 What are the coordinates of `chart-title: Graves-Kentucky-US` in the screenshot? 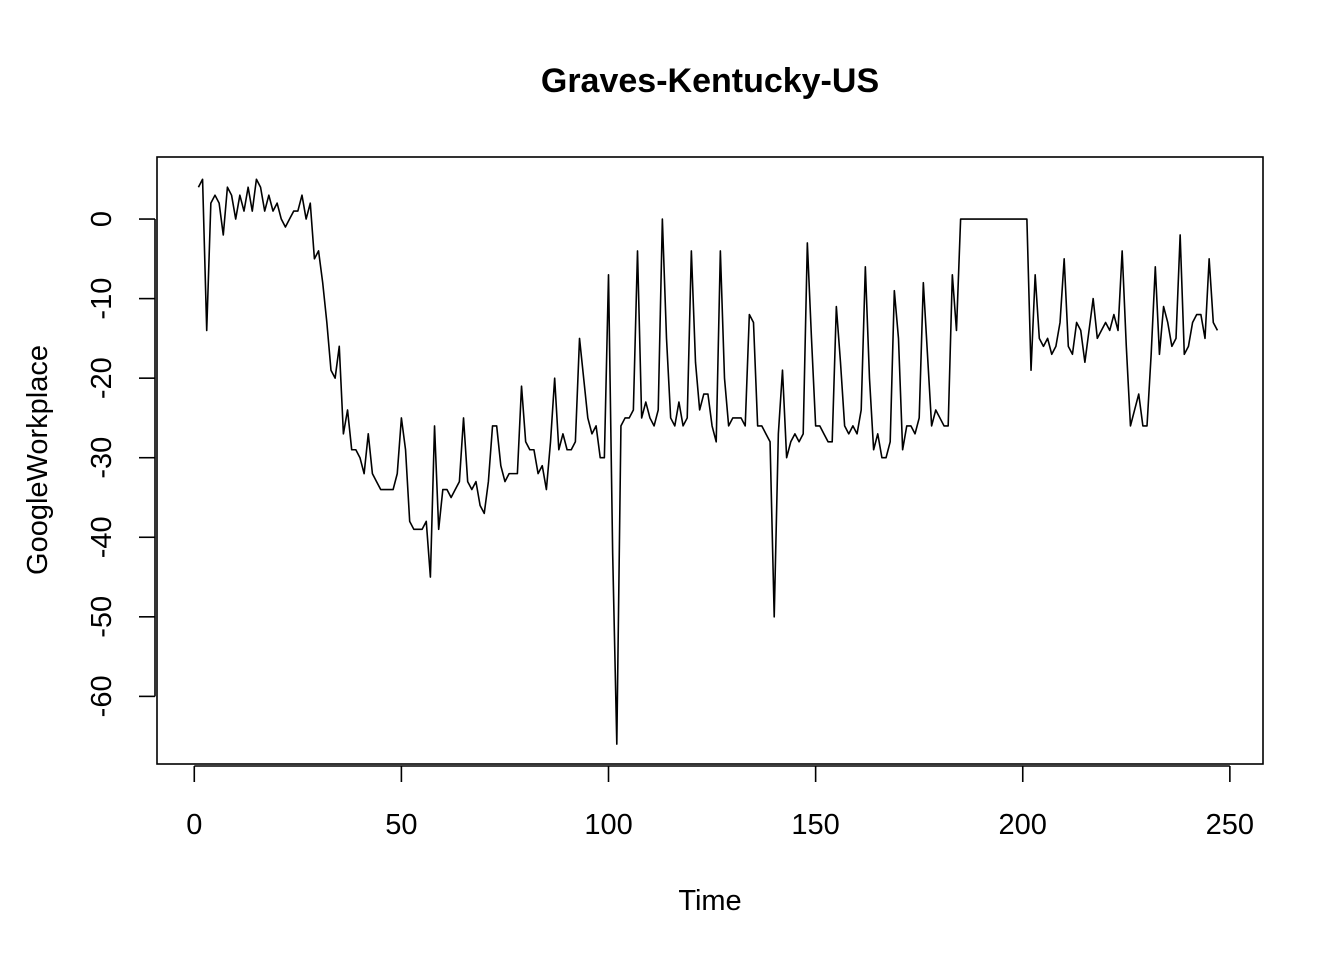 It's located at (710, 81).